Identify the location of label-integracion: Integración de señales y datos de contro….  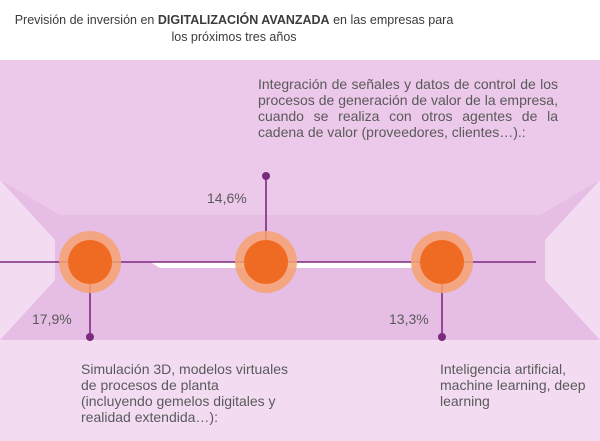
(408, 108).